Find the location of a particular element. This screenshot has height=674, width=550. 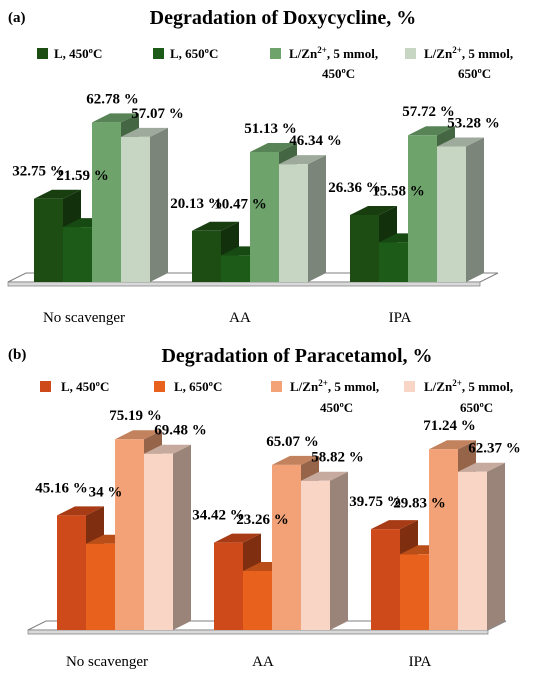

data-label: 15.58 % is located at coordinates (398, 191).